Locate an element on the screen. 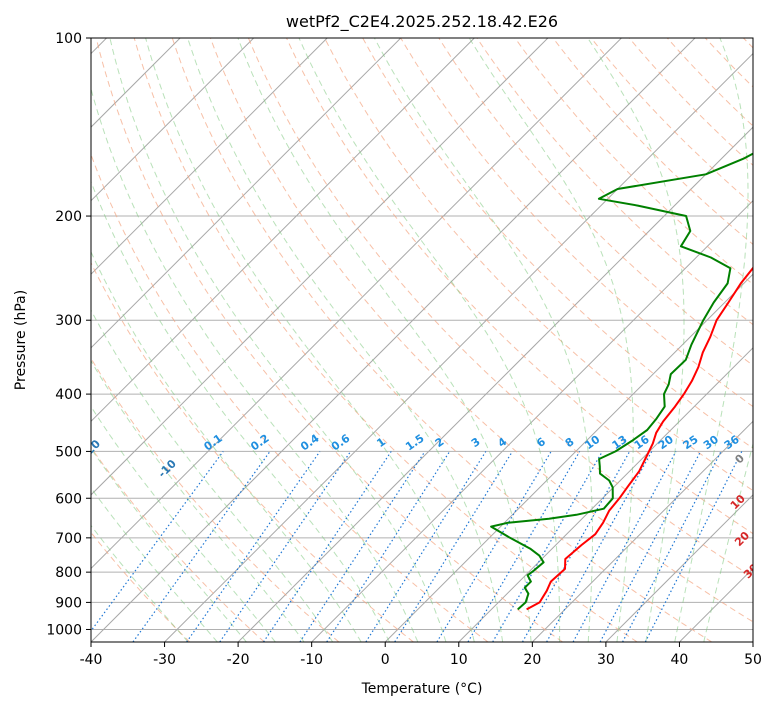 This screenshot has height=708, width=775. y-tick-label: 200 is located at coordinates (68, 217).